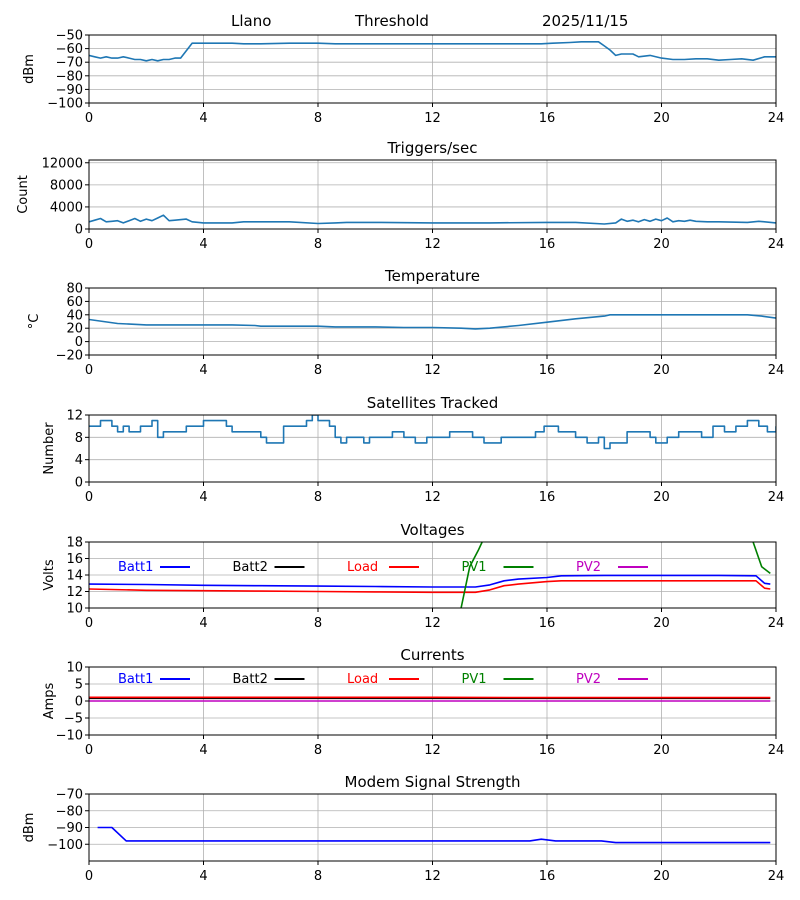 The width and height of the screenshot is (800, 900). Describe the element at coordinates (74, 329) in the screenshot. I see `y-tick-label: 20` at that location.